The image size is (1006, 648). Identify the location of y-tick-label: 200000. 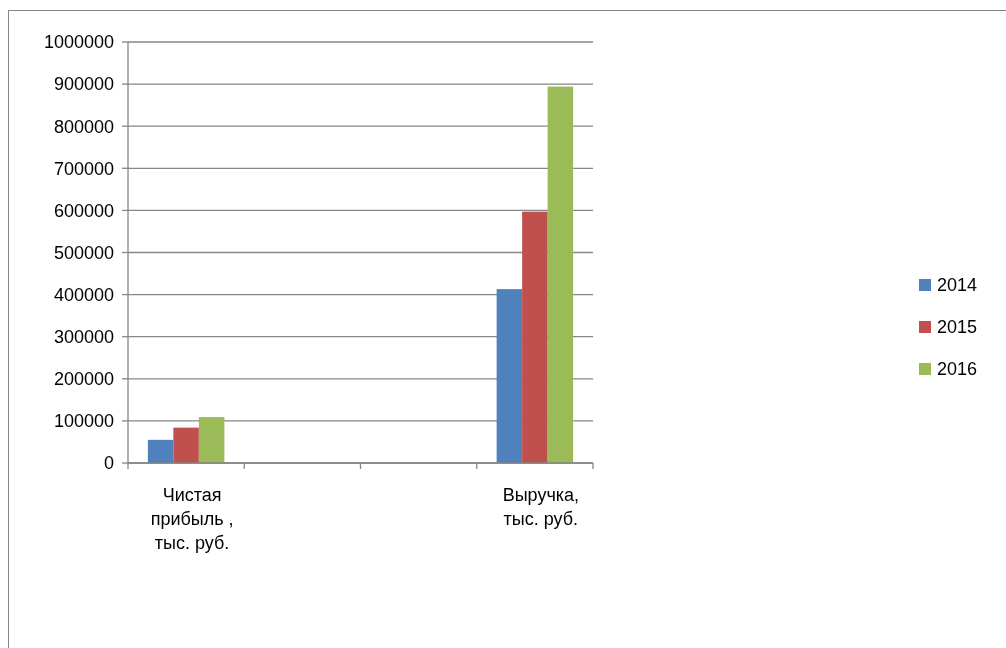
(83, 379).